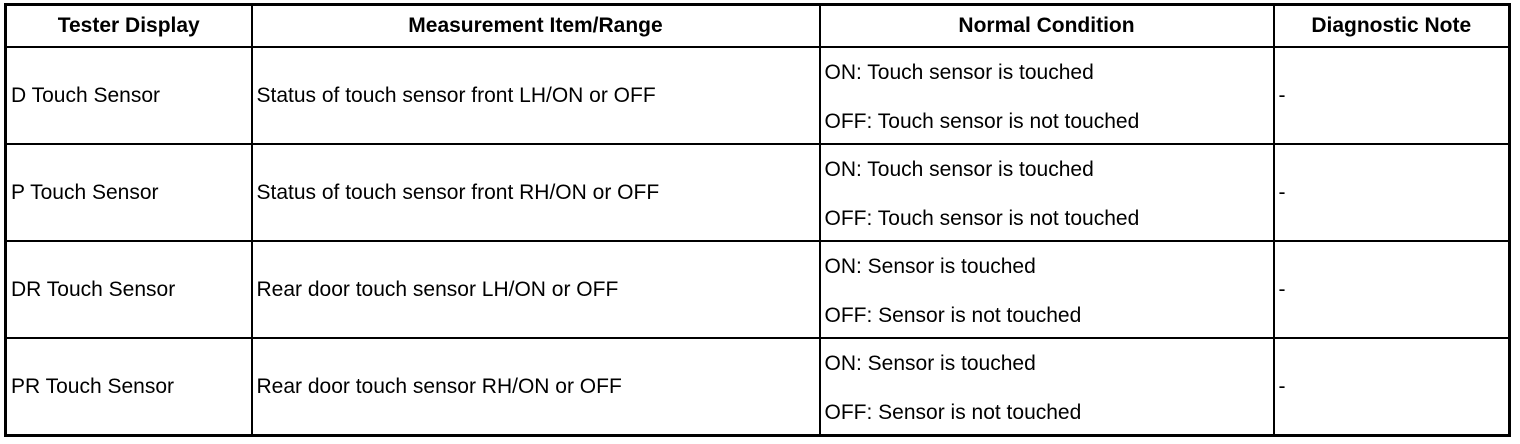 This screenshot has height=444, width=1520. I want to click on header-diagnostic-note: Diagnostic Note, so click(1391, 25).